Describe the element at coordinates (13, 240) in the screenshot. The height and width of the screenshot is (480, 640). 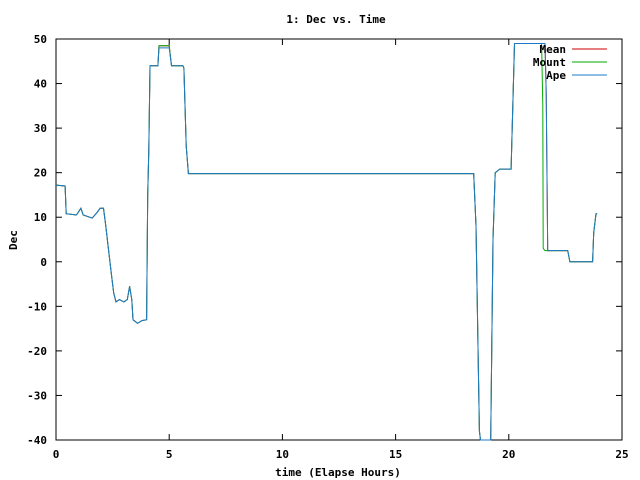
I see `y-axis-label: Dec` at that location.